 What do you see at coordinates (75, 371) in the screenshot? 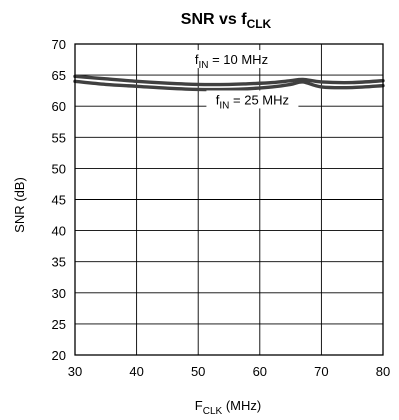
I see `x-tick-label-30: 30` at bounding box center [75, 371].